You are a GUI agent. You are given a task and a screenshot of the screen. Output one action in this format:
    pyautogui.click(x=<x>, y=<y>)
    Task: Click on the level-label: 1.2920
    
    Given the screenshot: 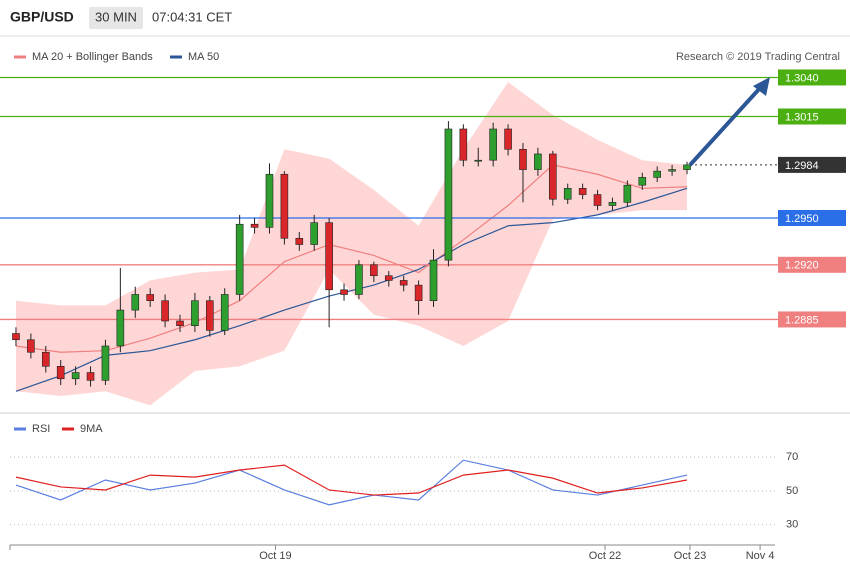 What is the action you would take?
    pyautogui.click(x=802, y=266)
    